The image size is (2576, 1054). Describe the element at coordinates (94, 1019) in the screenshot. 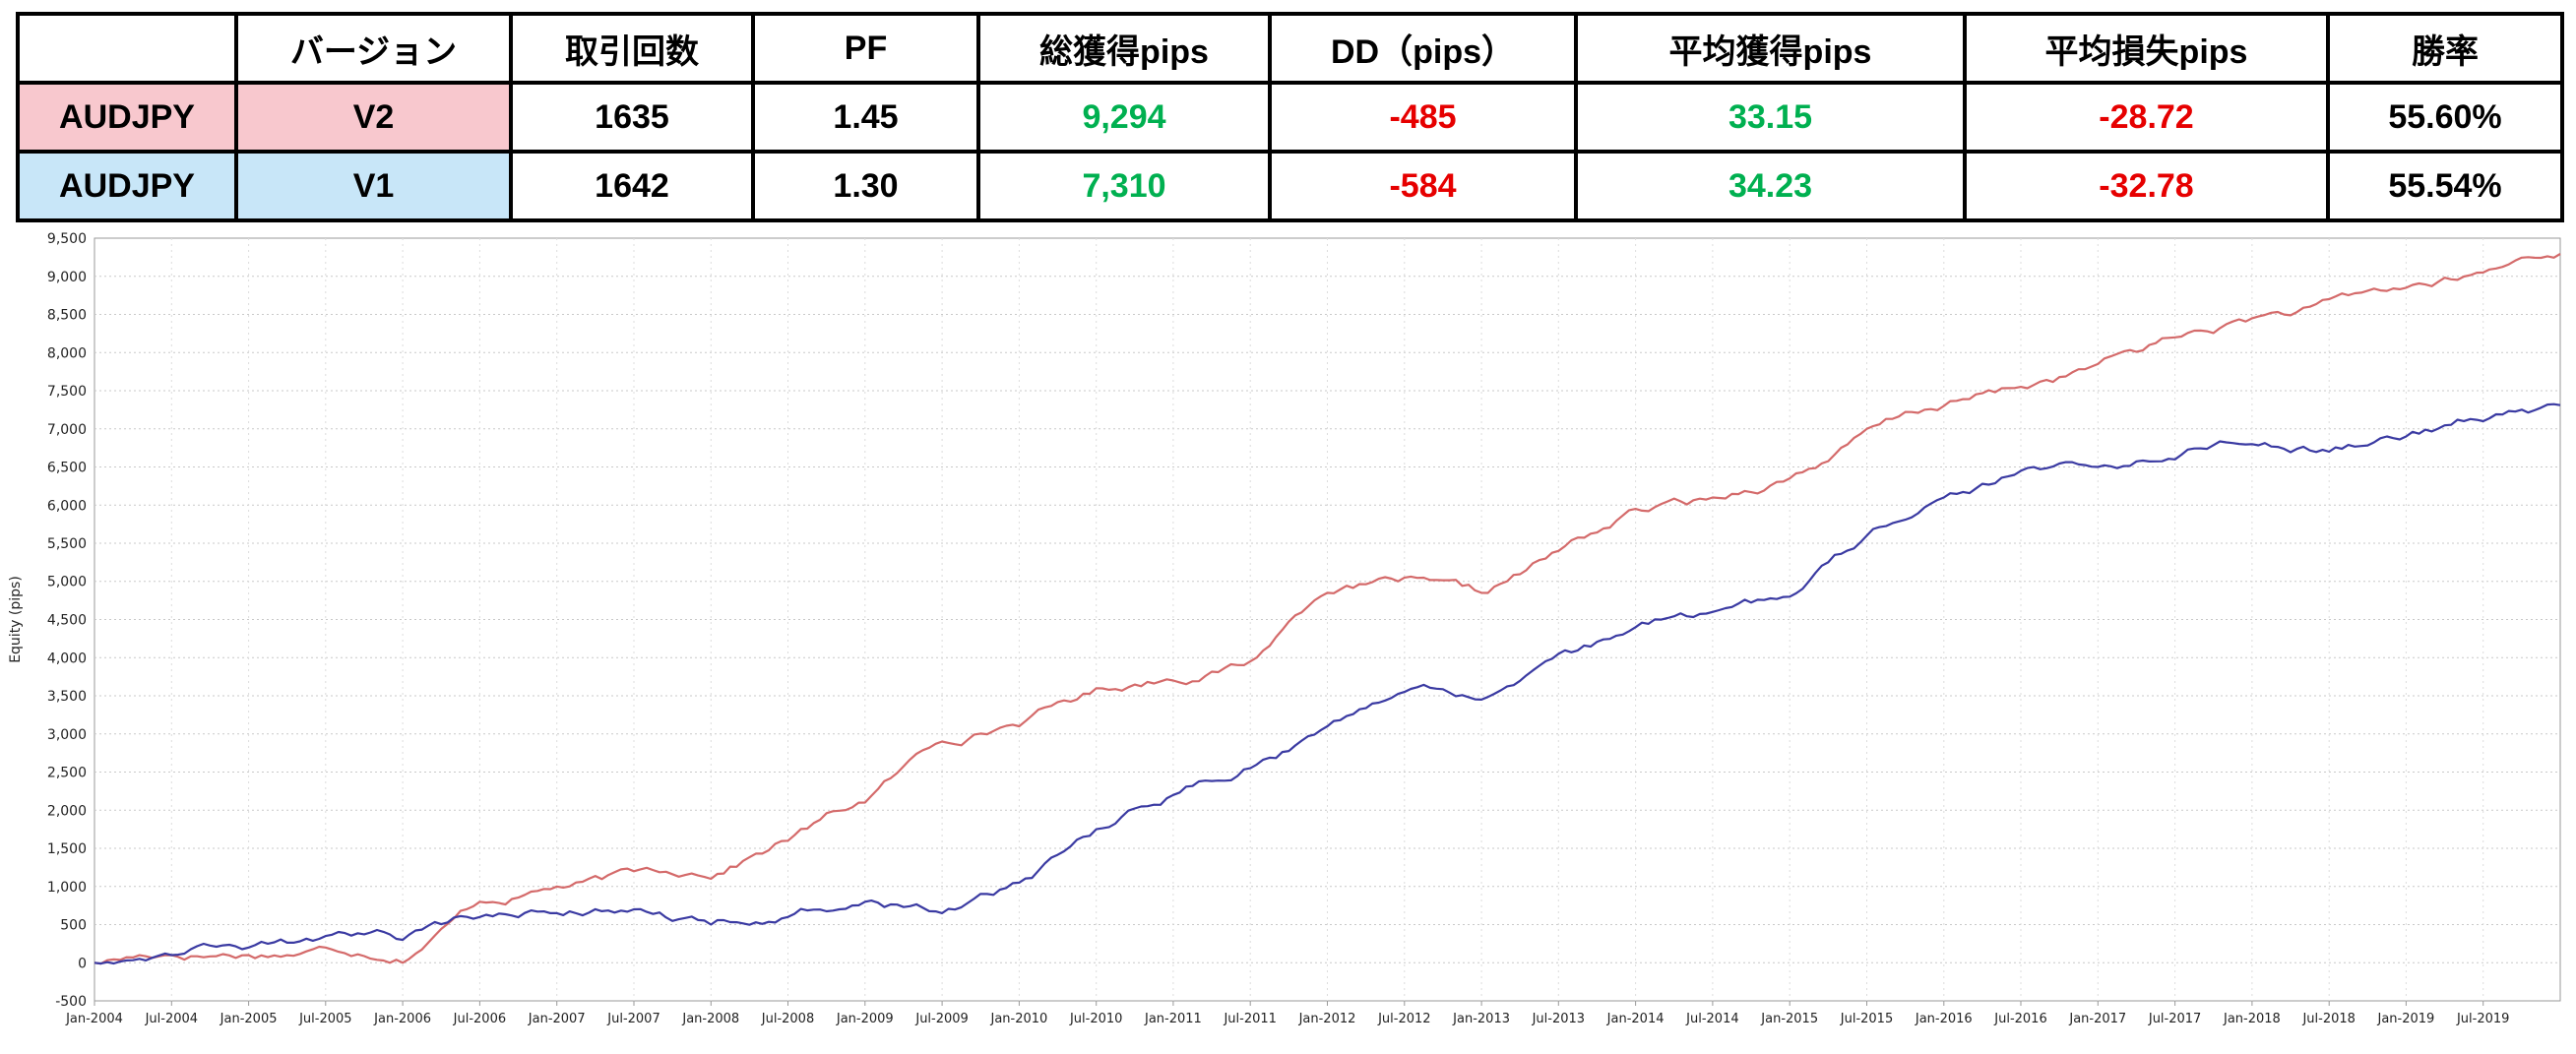

I see `x-tick-label: Jan-2004` at that location.